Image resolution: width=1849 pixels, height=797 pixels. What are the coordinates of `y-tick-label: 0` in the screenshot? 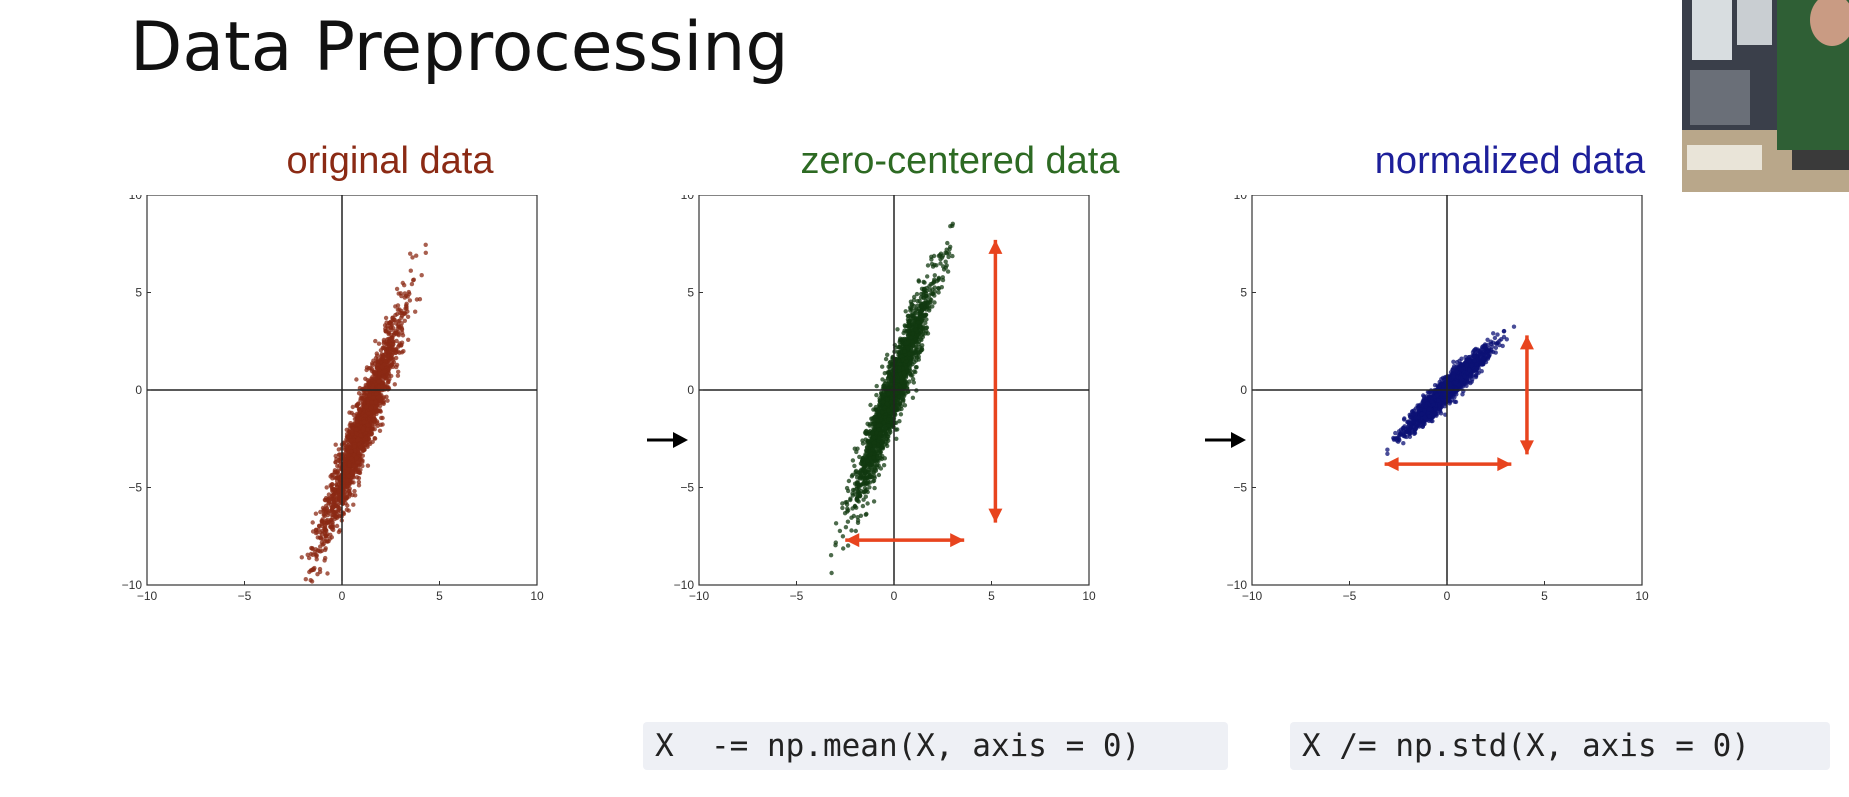 It's located at (138, 390).